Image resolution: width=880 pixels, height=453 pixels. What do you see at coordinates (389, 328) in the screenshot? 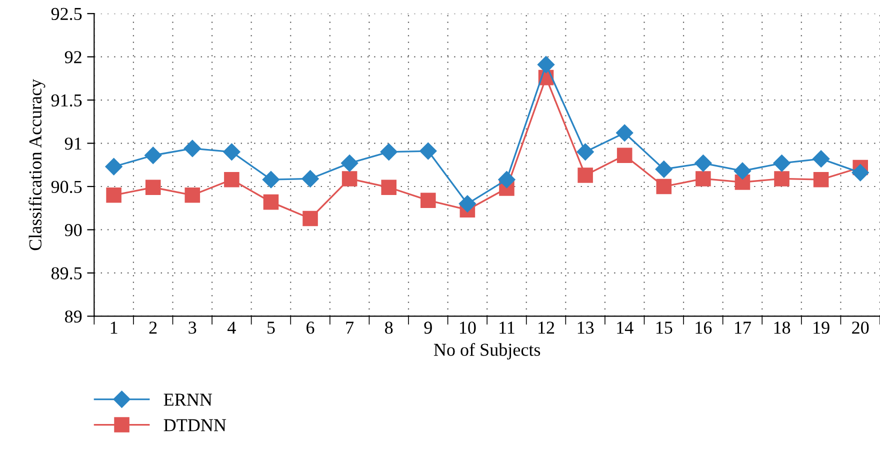
I see `x-tick-label: 8` at bounding box center [389, 328].